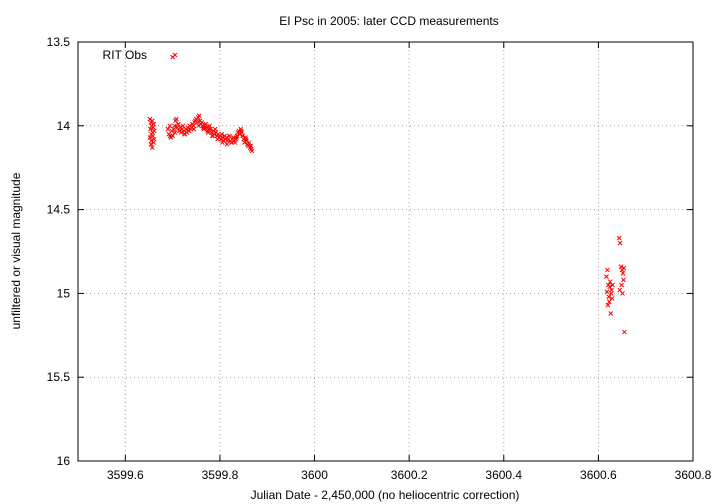  What do you see at coordinates (59, 251) in the screenshot?
I see `y-tick-labels: 13.5 14 14.5 15 15.5 16` at bounding box center [59, 251].